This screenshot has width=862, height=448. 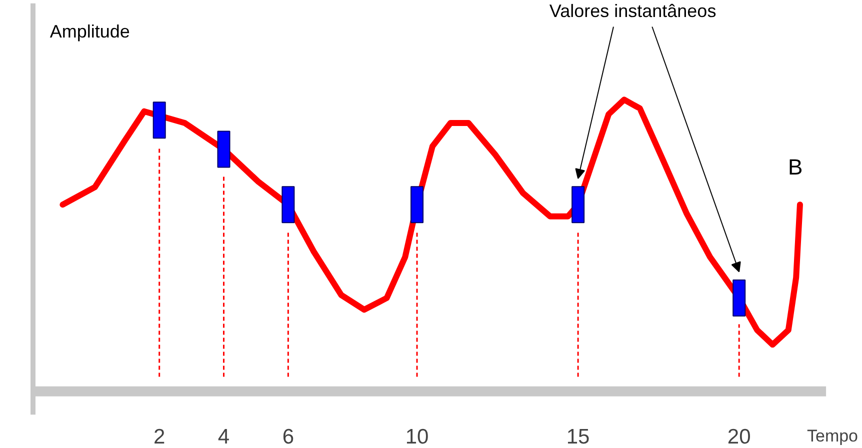 What do you see at coordinates (632, 10) in the screenshot?
I see `text: Valores instantâneos` at bounding box center [632, 10].